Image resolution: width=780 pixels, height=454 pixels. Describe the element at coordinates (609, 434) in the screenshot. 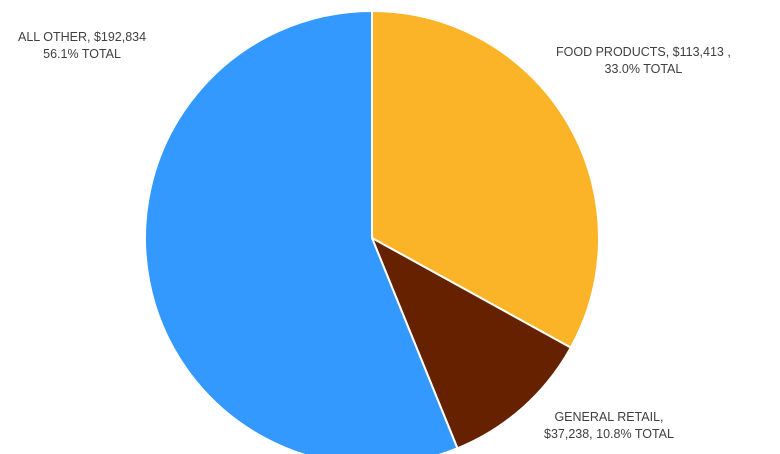

I see `data-label-general-retail-line2: $37,238, 10.8% TOTAL` at that location.